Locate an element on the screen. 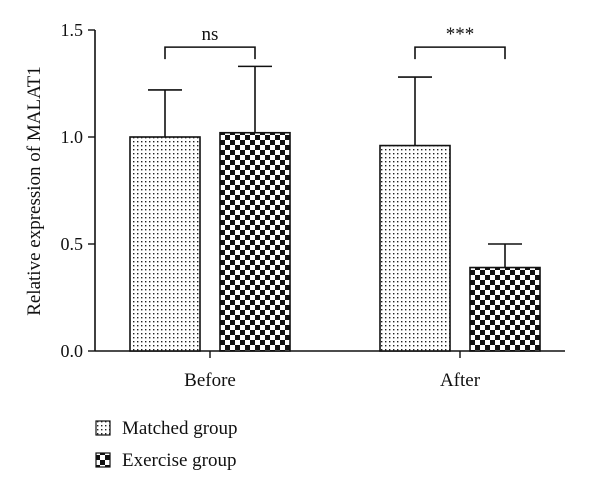  x-category-label: After is located at coordinates (460, 380).